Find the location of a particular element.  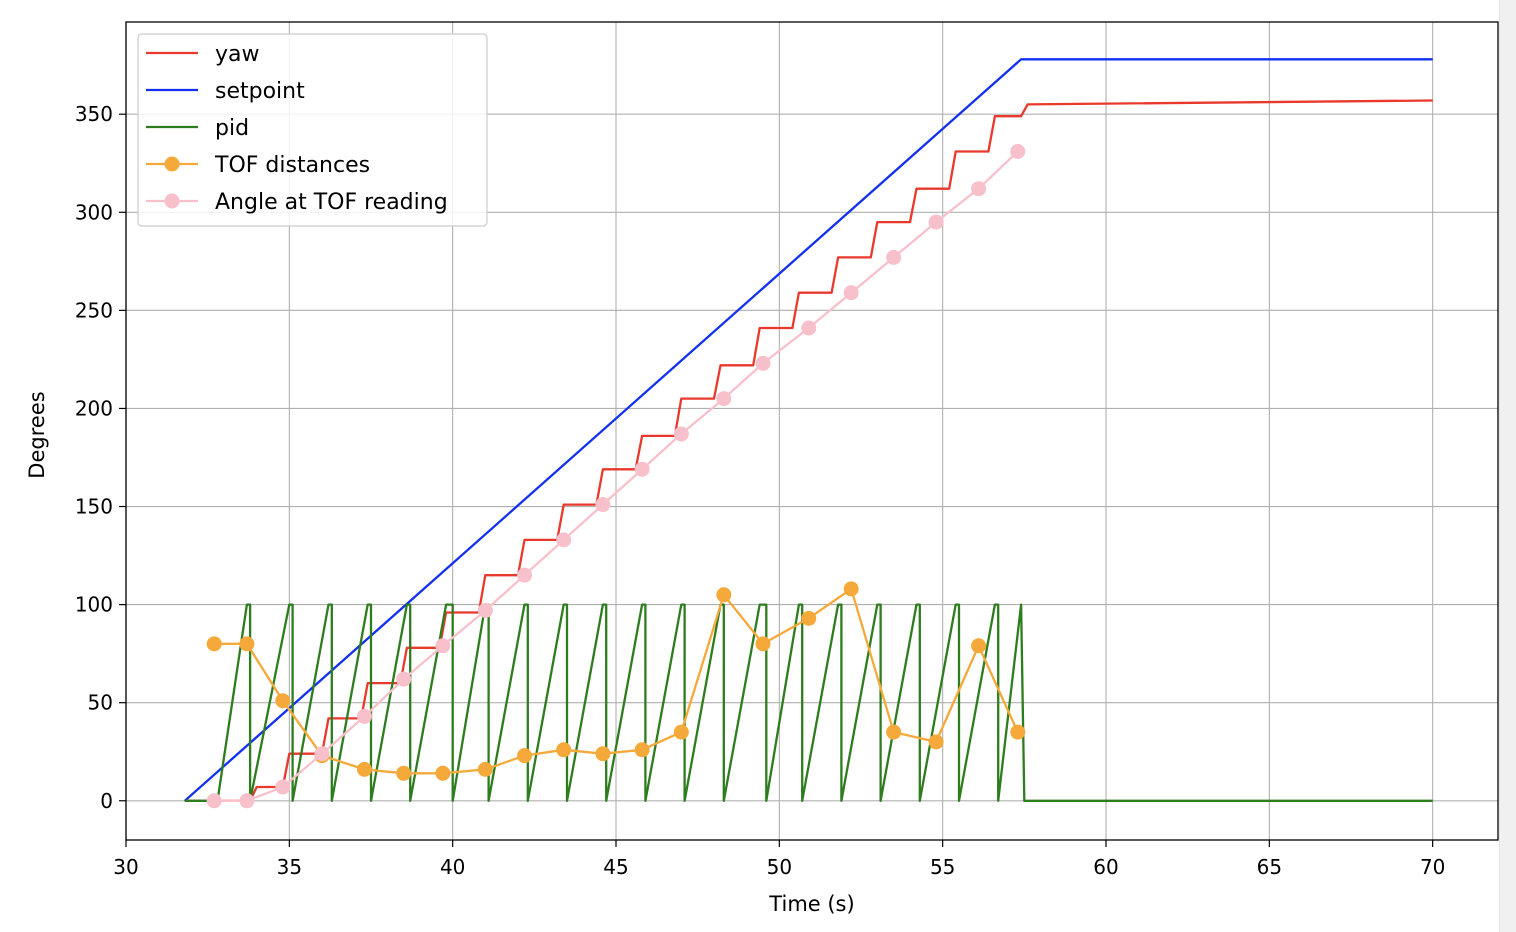

legend-label: yaw is located at coordinates (237, 54).